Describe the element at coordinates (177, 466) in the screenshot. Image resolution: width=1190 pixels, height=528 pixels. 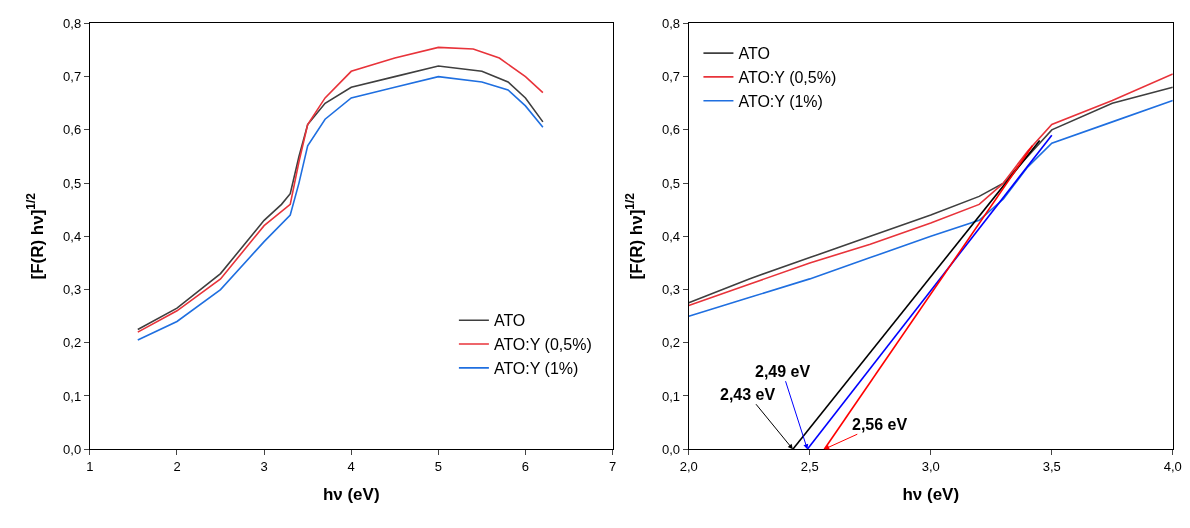
I see `x-tick-label: 2` at that location.